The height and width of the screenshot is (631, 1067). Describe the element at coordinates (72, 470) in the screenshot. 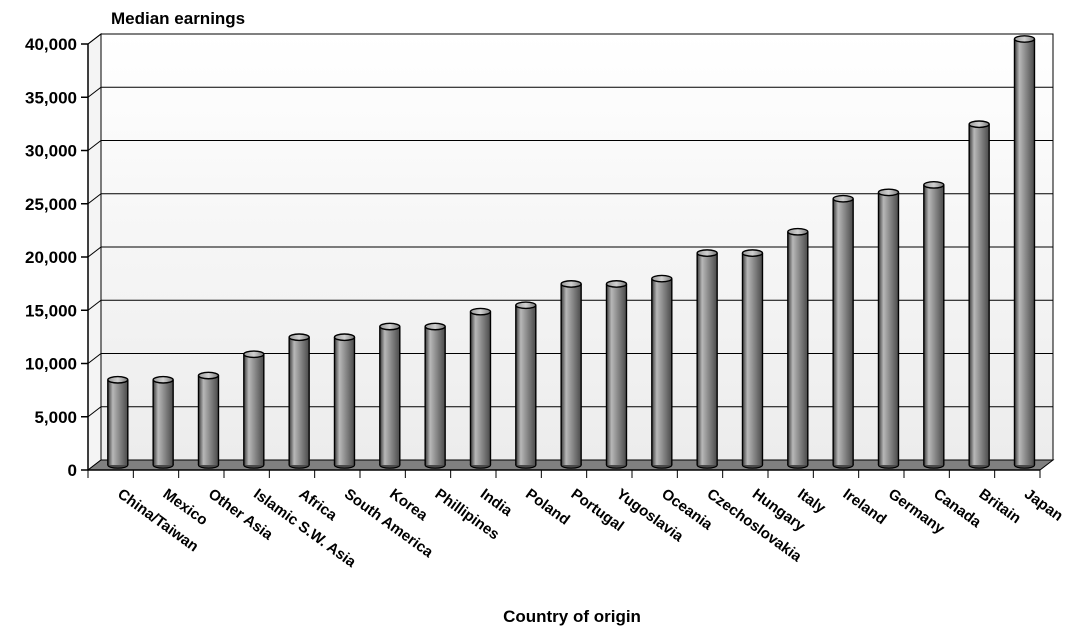

I see `y-tick-label: 0` at that location.